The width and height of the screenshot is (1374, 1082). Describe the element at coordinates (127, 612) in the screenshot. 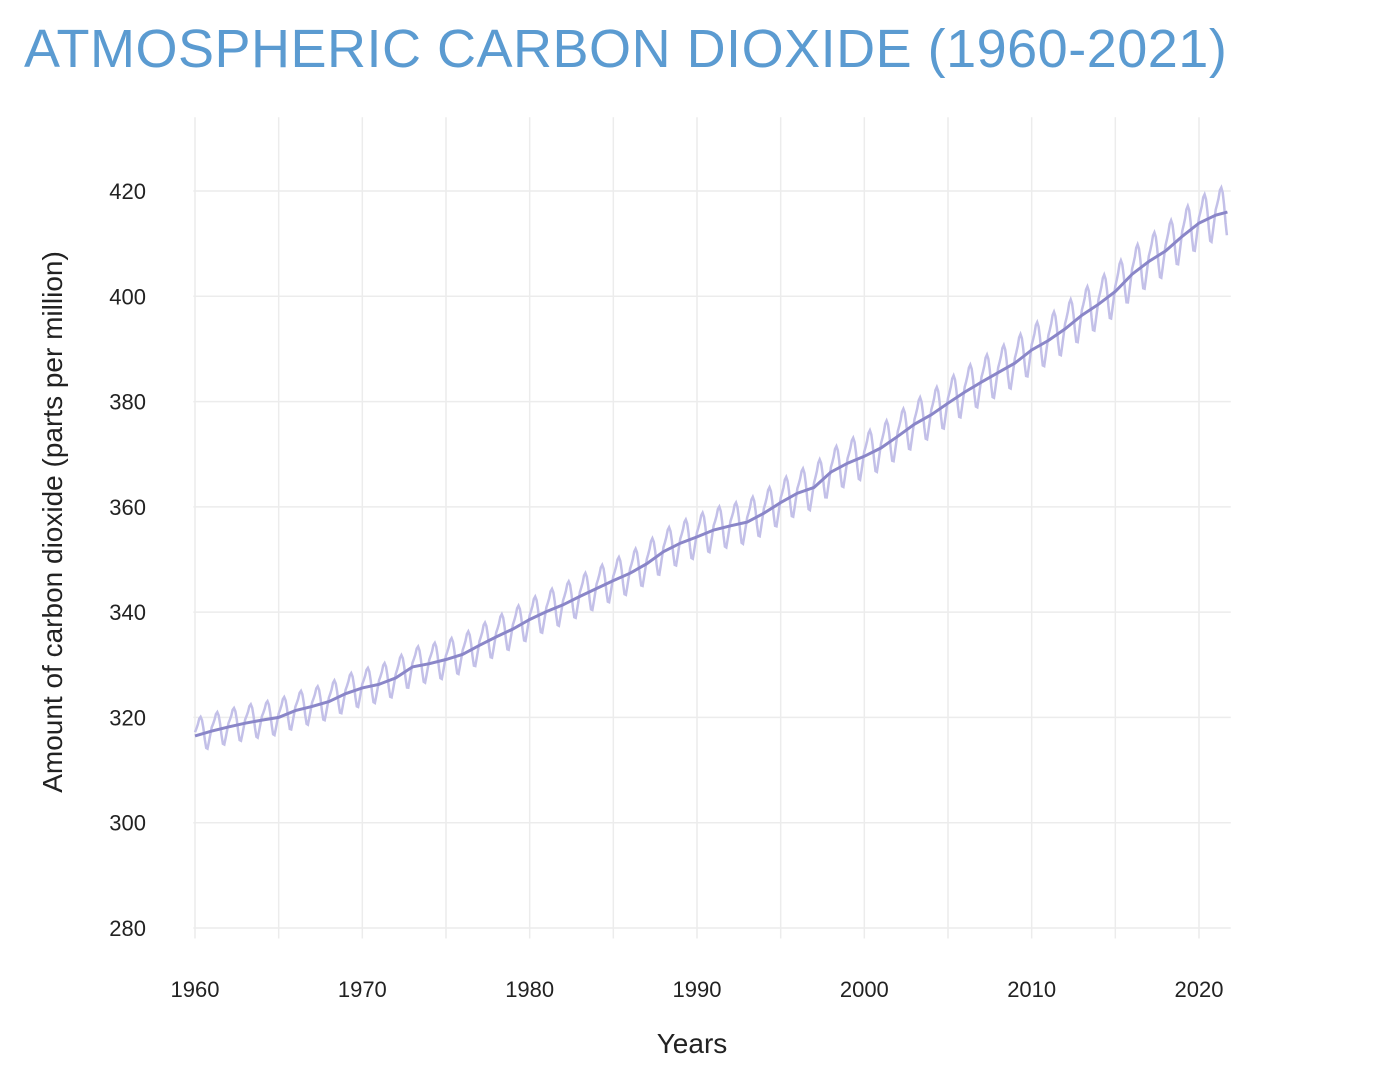

I see `y-tick-label: 340` at that location.